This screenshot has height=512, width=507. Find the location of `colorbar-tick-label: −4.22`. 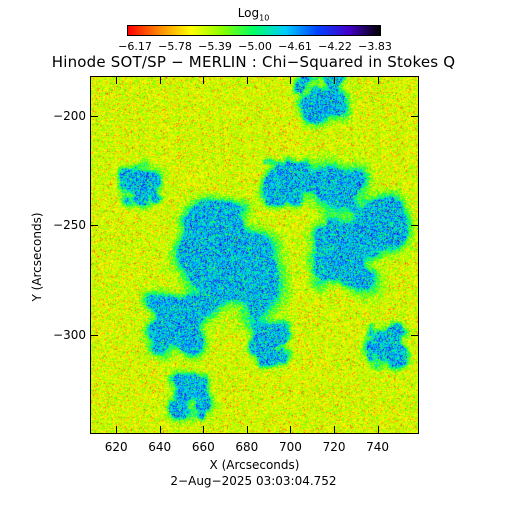

colorbar-tick-label: −4.22 is located at coordinates (335, 46).